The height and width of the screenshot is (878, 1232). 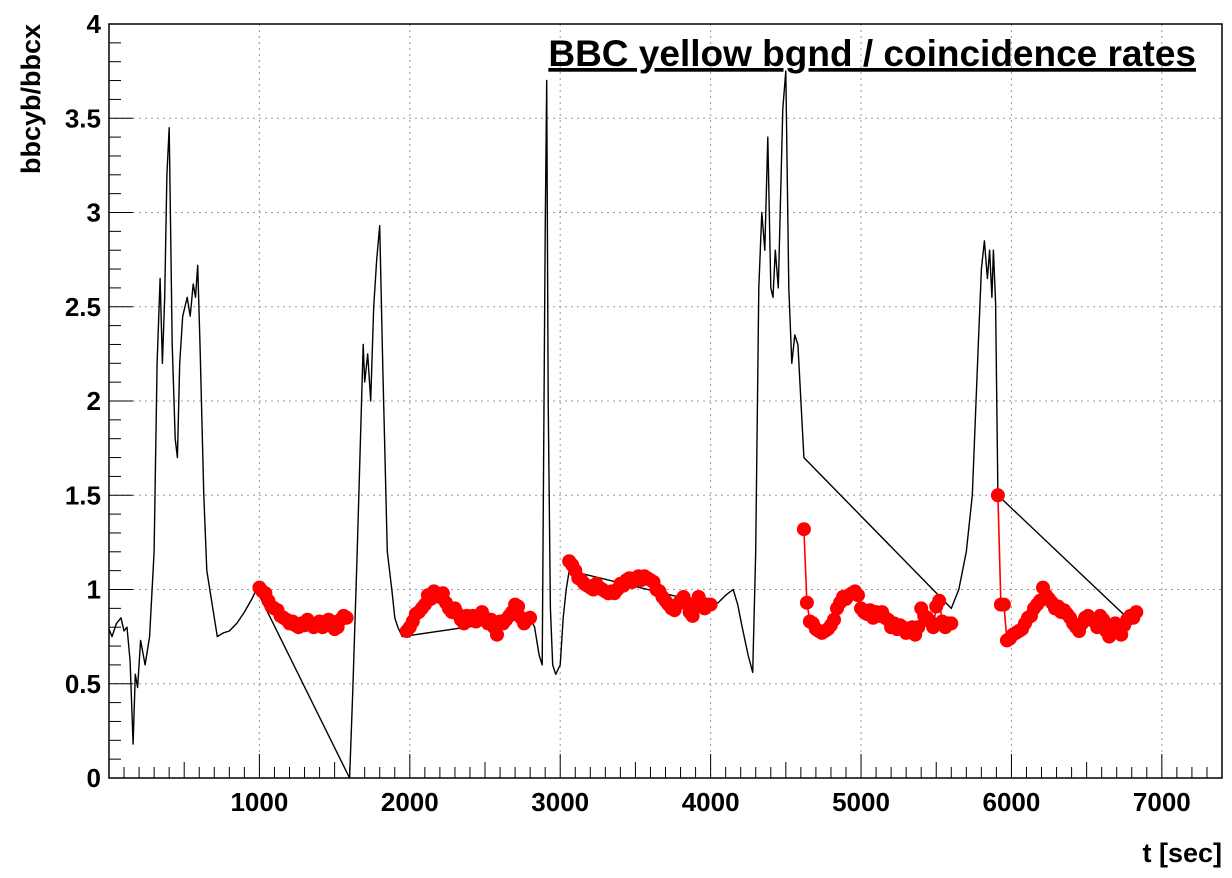 What do you see at coordinates (1182, 853) in the screenshot?
I see `x-axis-title: t [sec]` at bounding box center [1182, 853].